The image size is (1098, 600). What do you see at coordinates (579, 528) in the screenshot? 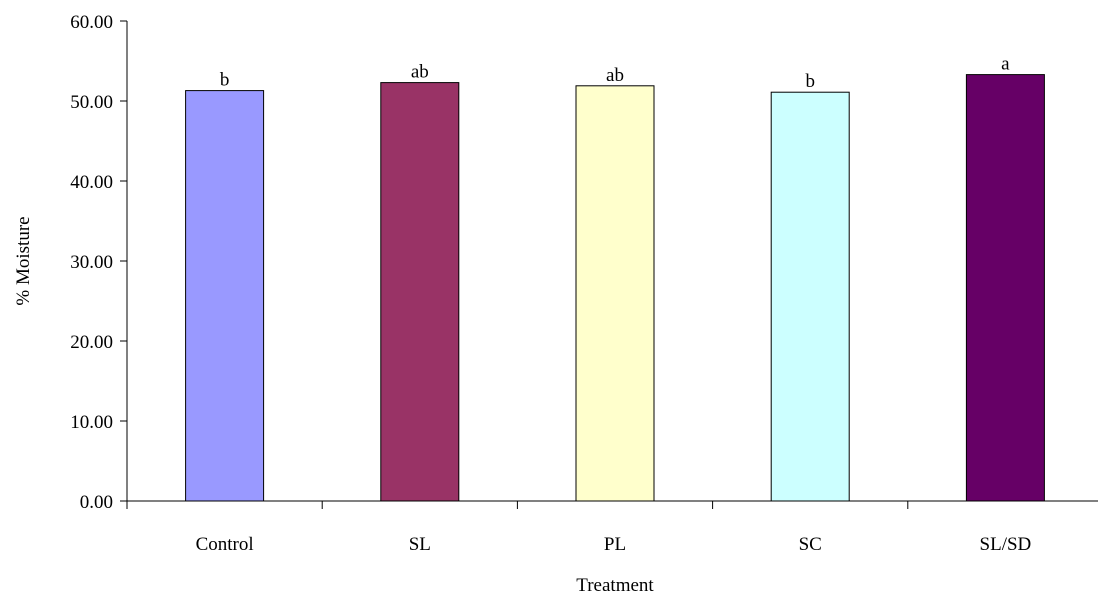
I see `x-axis-ticks: Control SL PL SC SL/SD` at bounding box center [579, 528].